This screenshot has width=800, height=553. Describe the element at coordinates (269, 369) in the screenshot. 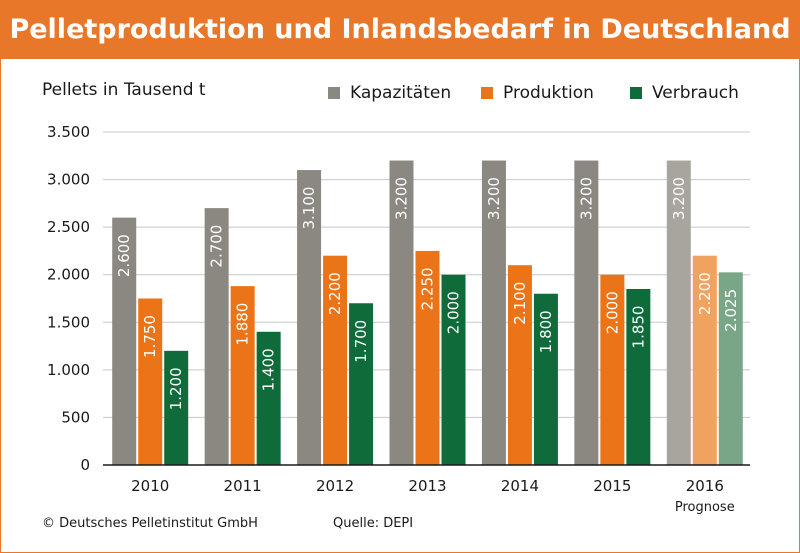

I see `bar-value-label: 1.400` at that location.